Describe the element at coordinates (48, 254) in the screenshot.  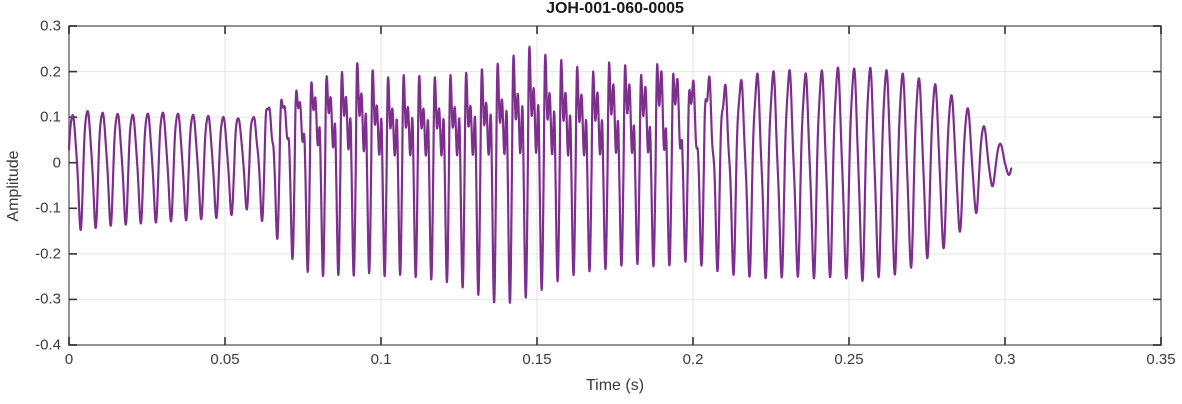
I see `y-tick-label: -0.2` at that location.